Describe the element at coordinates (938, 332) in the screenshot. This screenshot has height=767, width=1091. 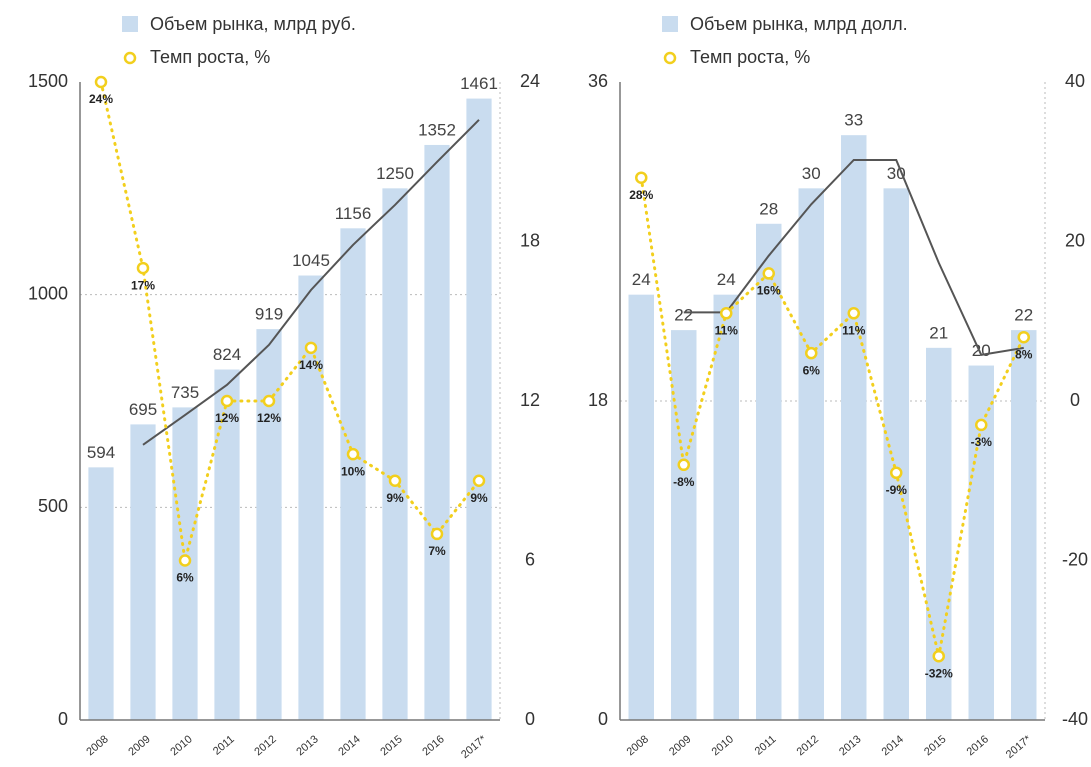
I see `bar-value-label: 21` at that location.